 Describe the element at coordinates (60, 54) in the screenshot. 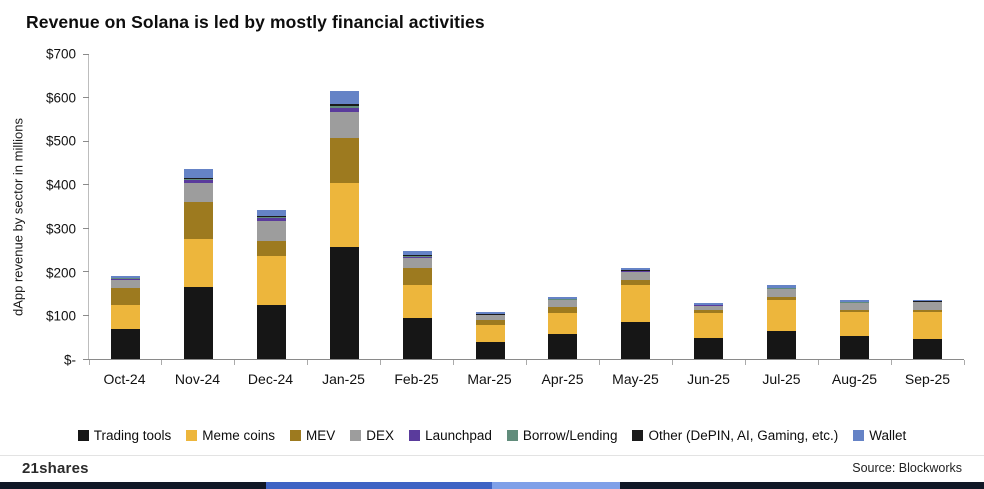

I see `y-axis-tick-label: $700` at that location.